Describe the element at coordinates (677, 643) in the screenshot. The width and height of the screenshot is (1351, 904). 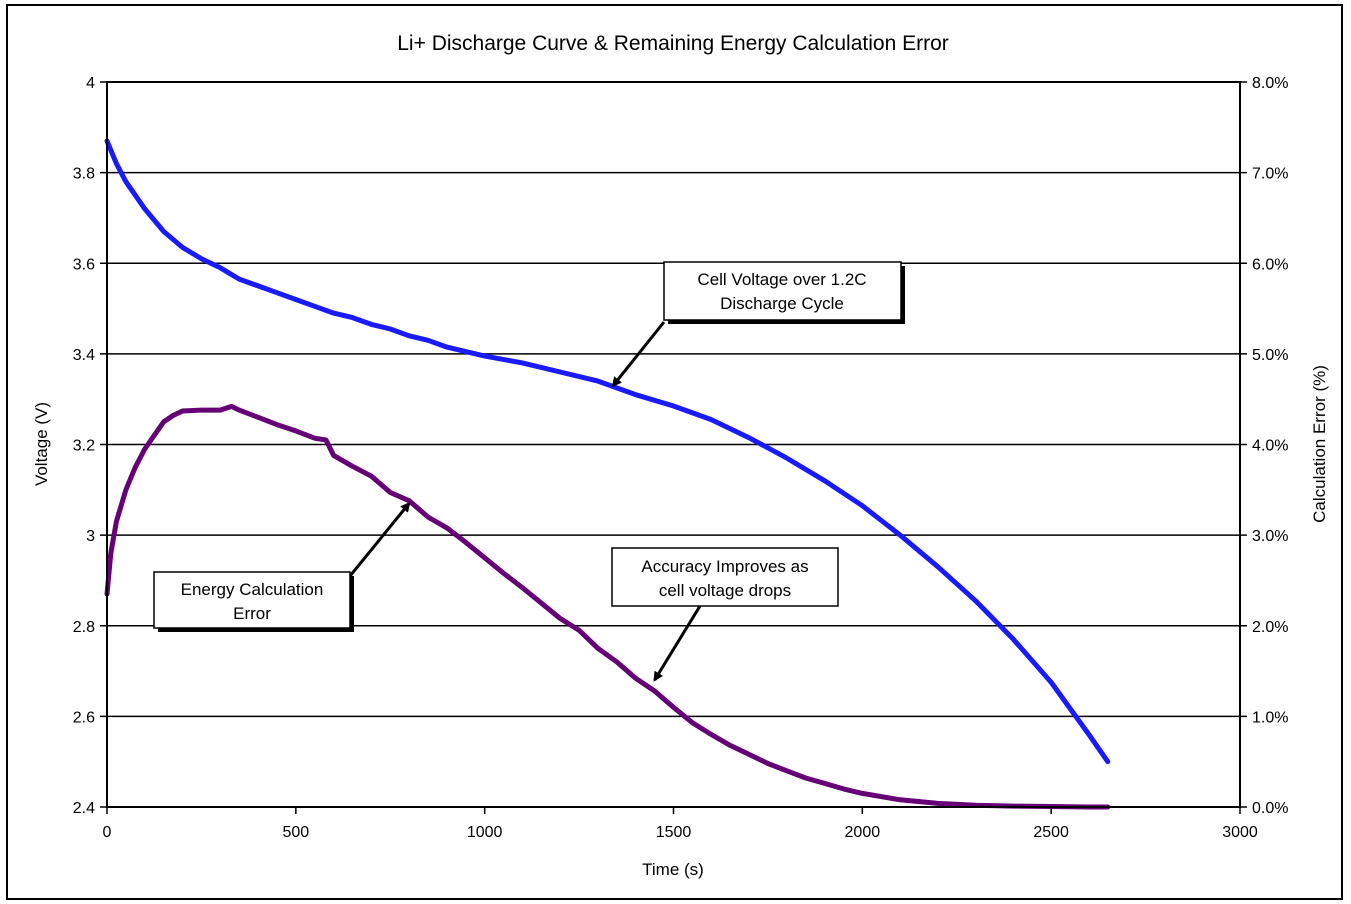
I see `accuracy-annotation-arrow` at that location.